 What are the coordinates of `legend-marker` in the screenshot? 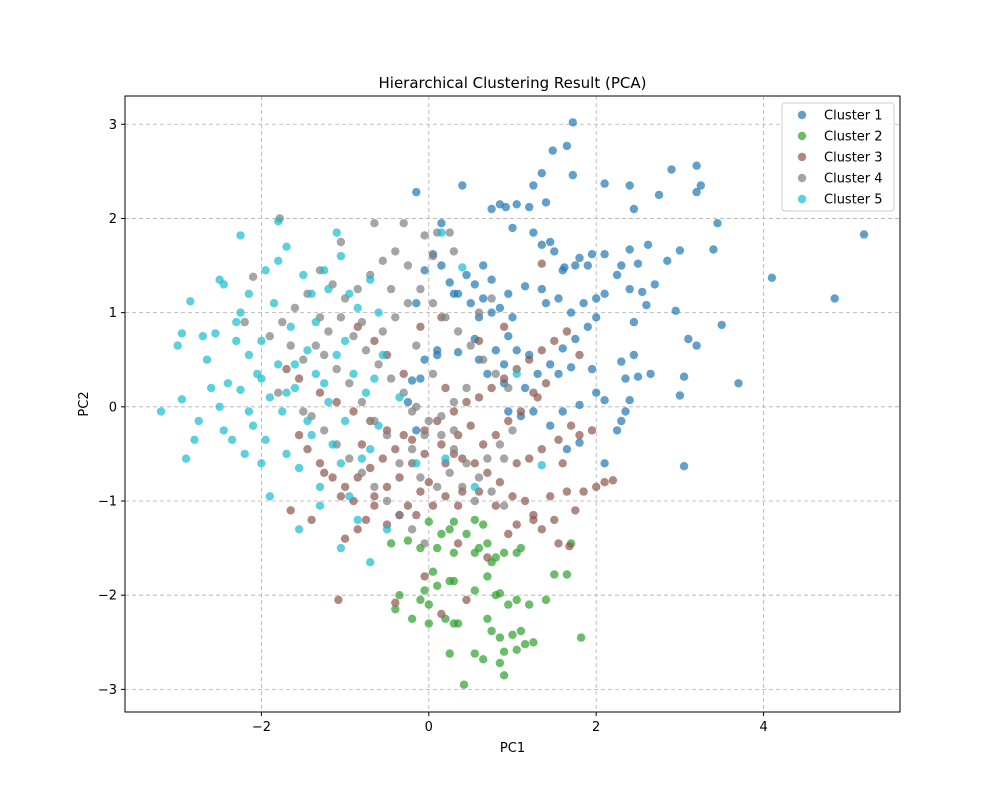 It's located at (802, 136).